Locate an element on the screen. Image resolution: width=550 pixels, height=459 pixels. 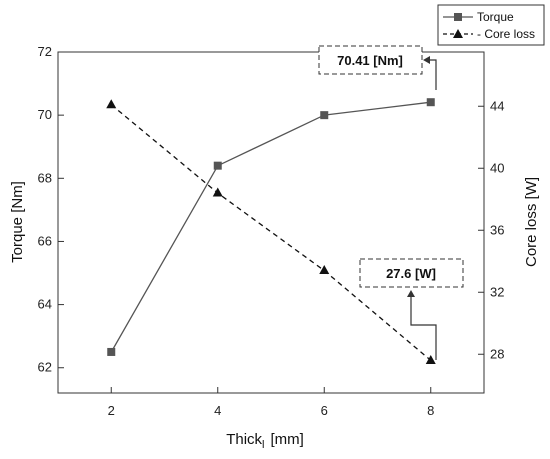
x-axis: 2 4 6 8 is located at coordinates (271, 402).